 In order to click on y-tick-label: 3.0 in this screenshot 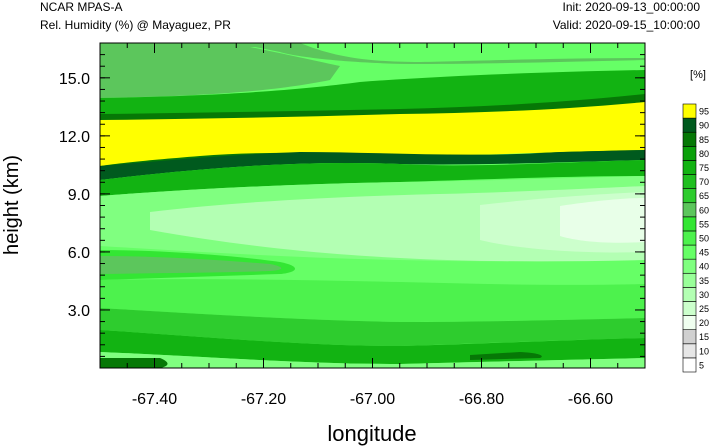, I will do `click(79, 311)`.